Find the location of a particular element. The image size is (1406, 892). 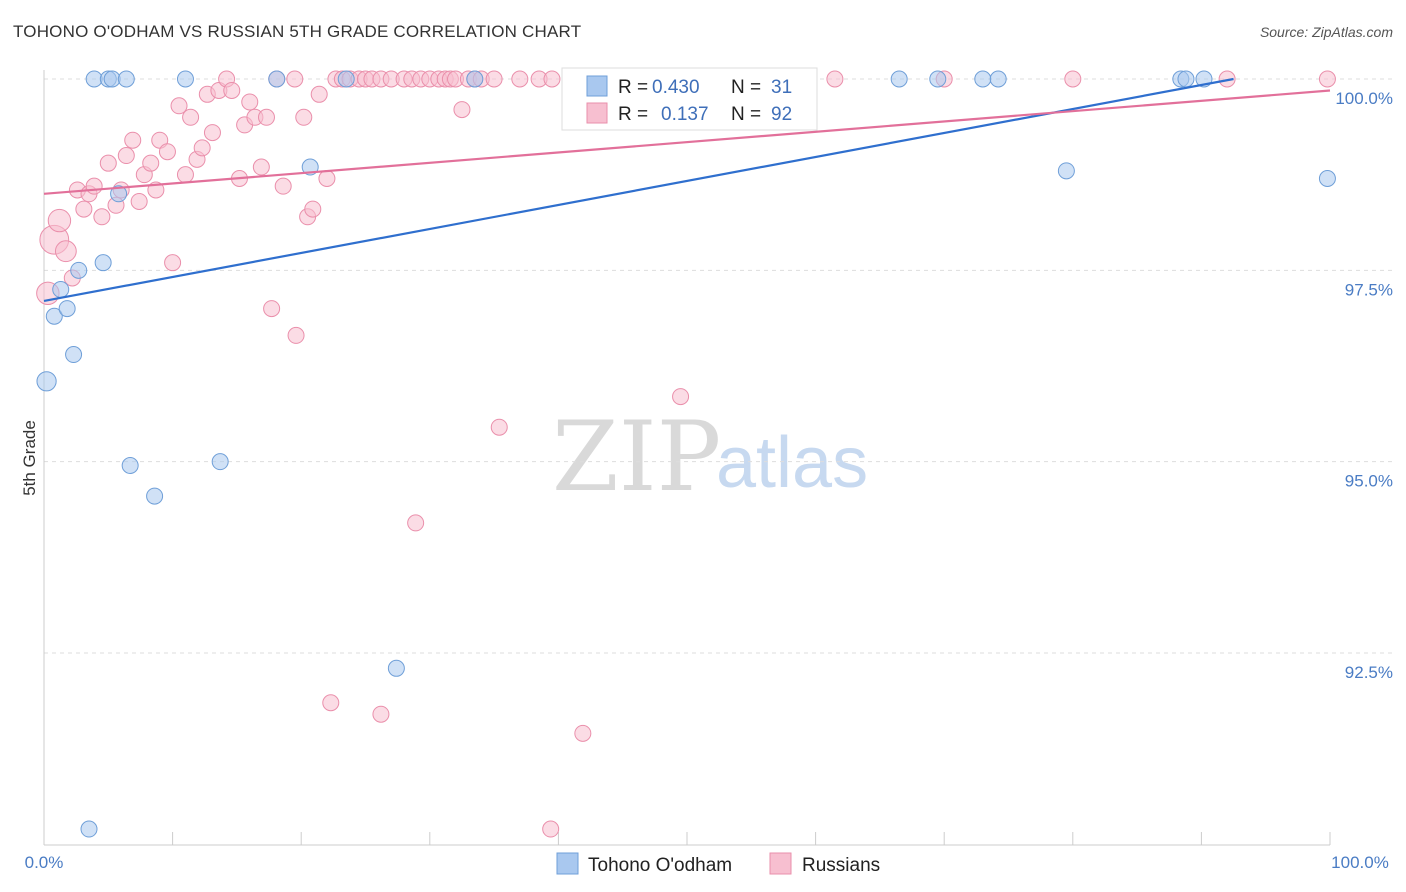

legend-r-label-1: R = is located at coordinates (633, 87).